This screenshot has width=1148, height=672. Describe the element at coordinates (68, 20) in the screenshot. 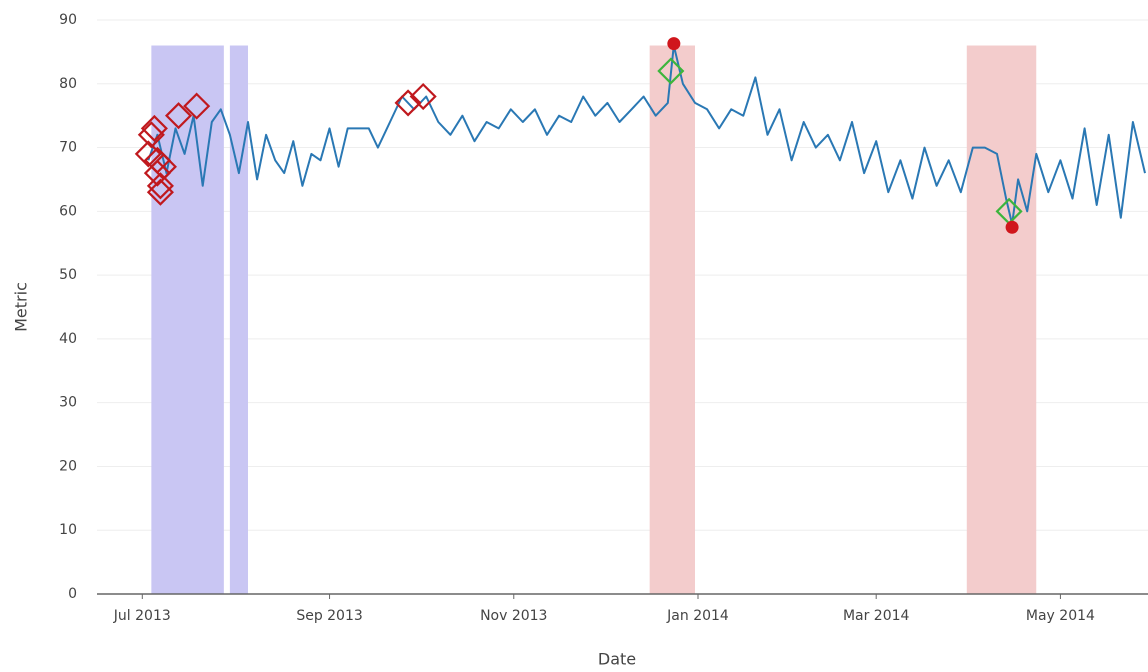

I see `y-tick-label: 90` at that location.